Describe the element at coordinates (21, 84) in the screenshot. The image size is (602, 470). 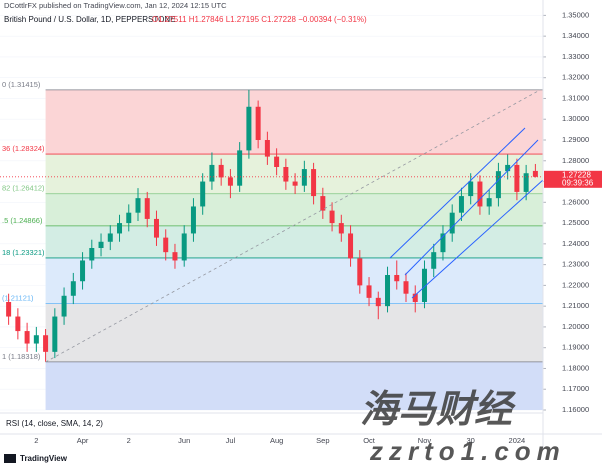
I see `fib-label: 0 (1.31415)` at that location.